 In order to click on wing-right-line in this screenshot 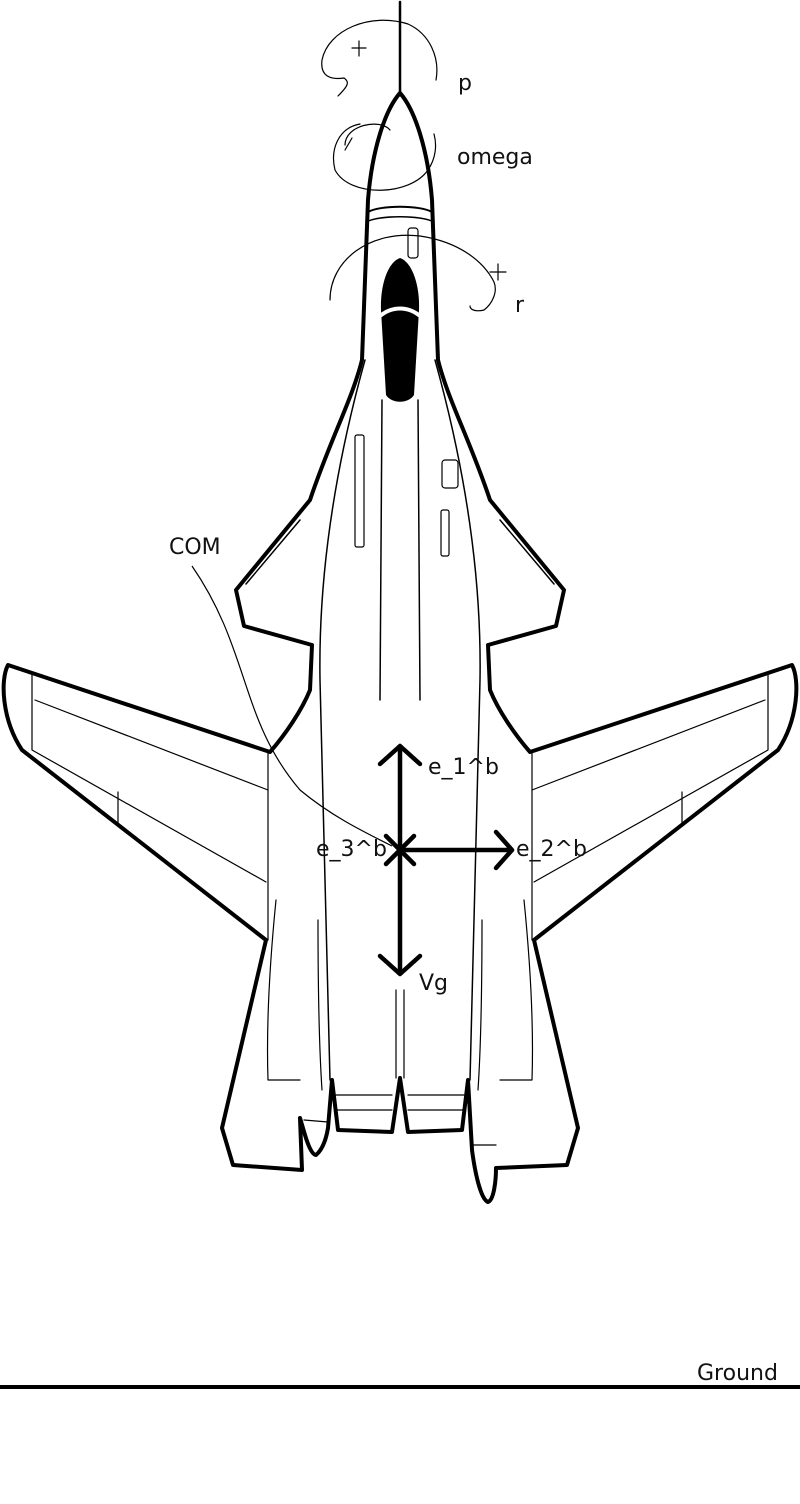, I will do `click(648, 745)`.